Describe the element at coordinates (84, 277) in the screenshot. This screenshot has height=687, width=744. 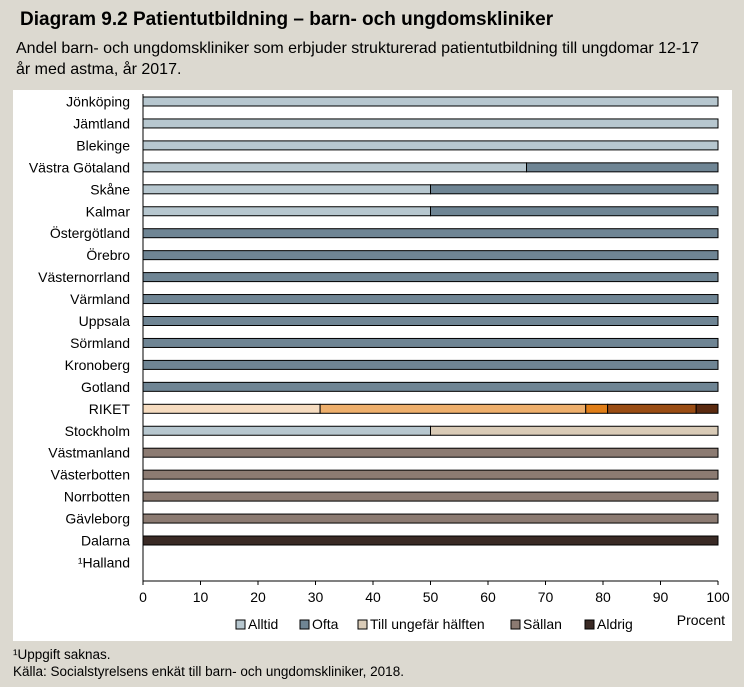
I see `category-label: Västernorrland` at that location.